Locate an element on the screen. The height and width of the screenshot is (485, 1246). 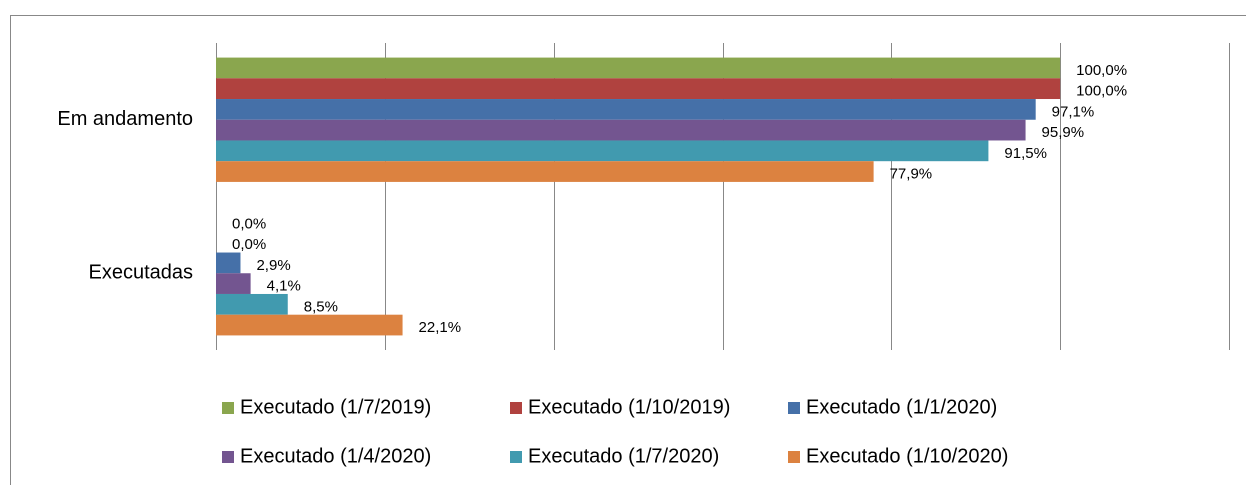
data-label: 8,5% is located at coordinates (321, 306).